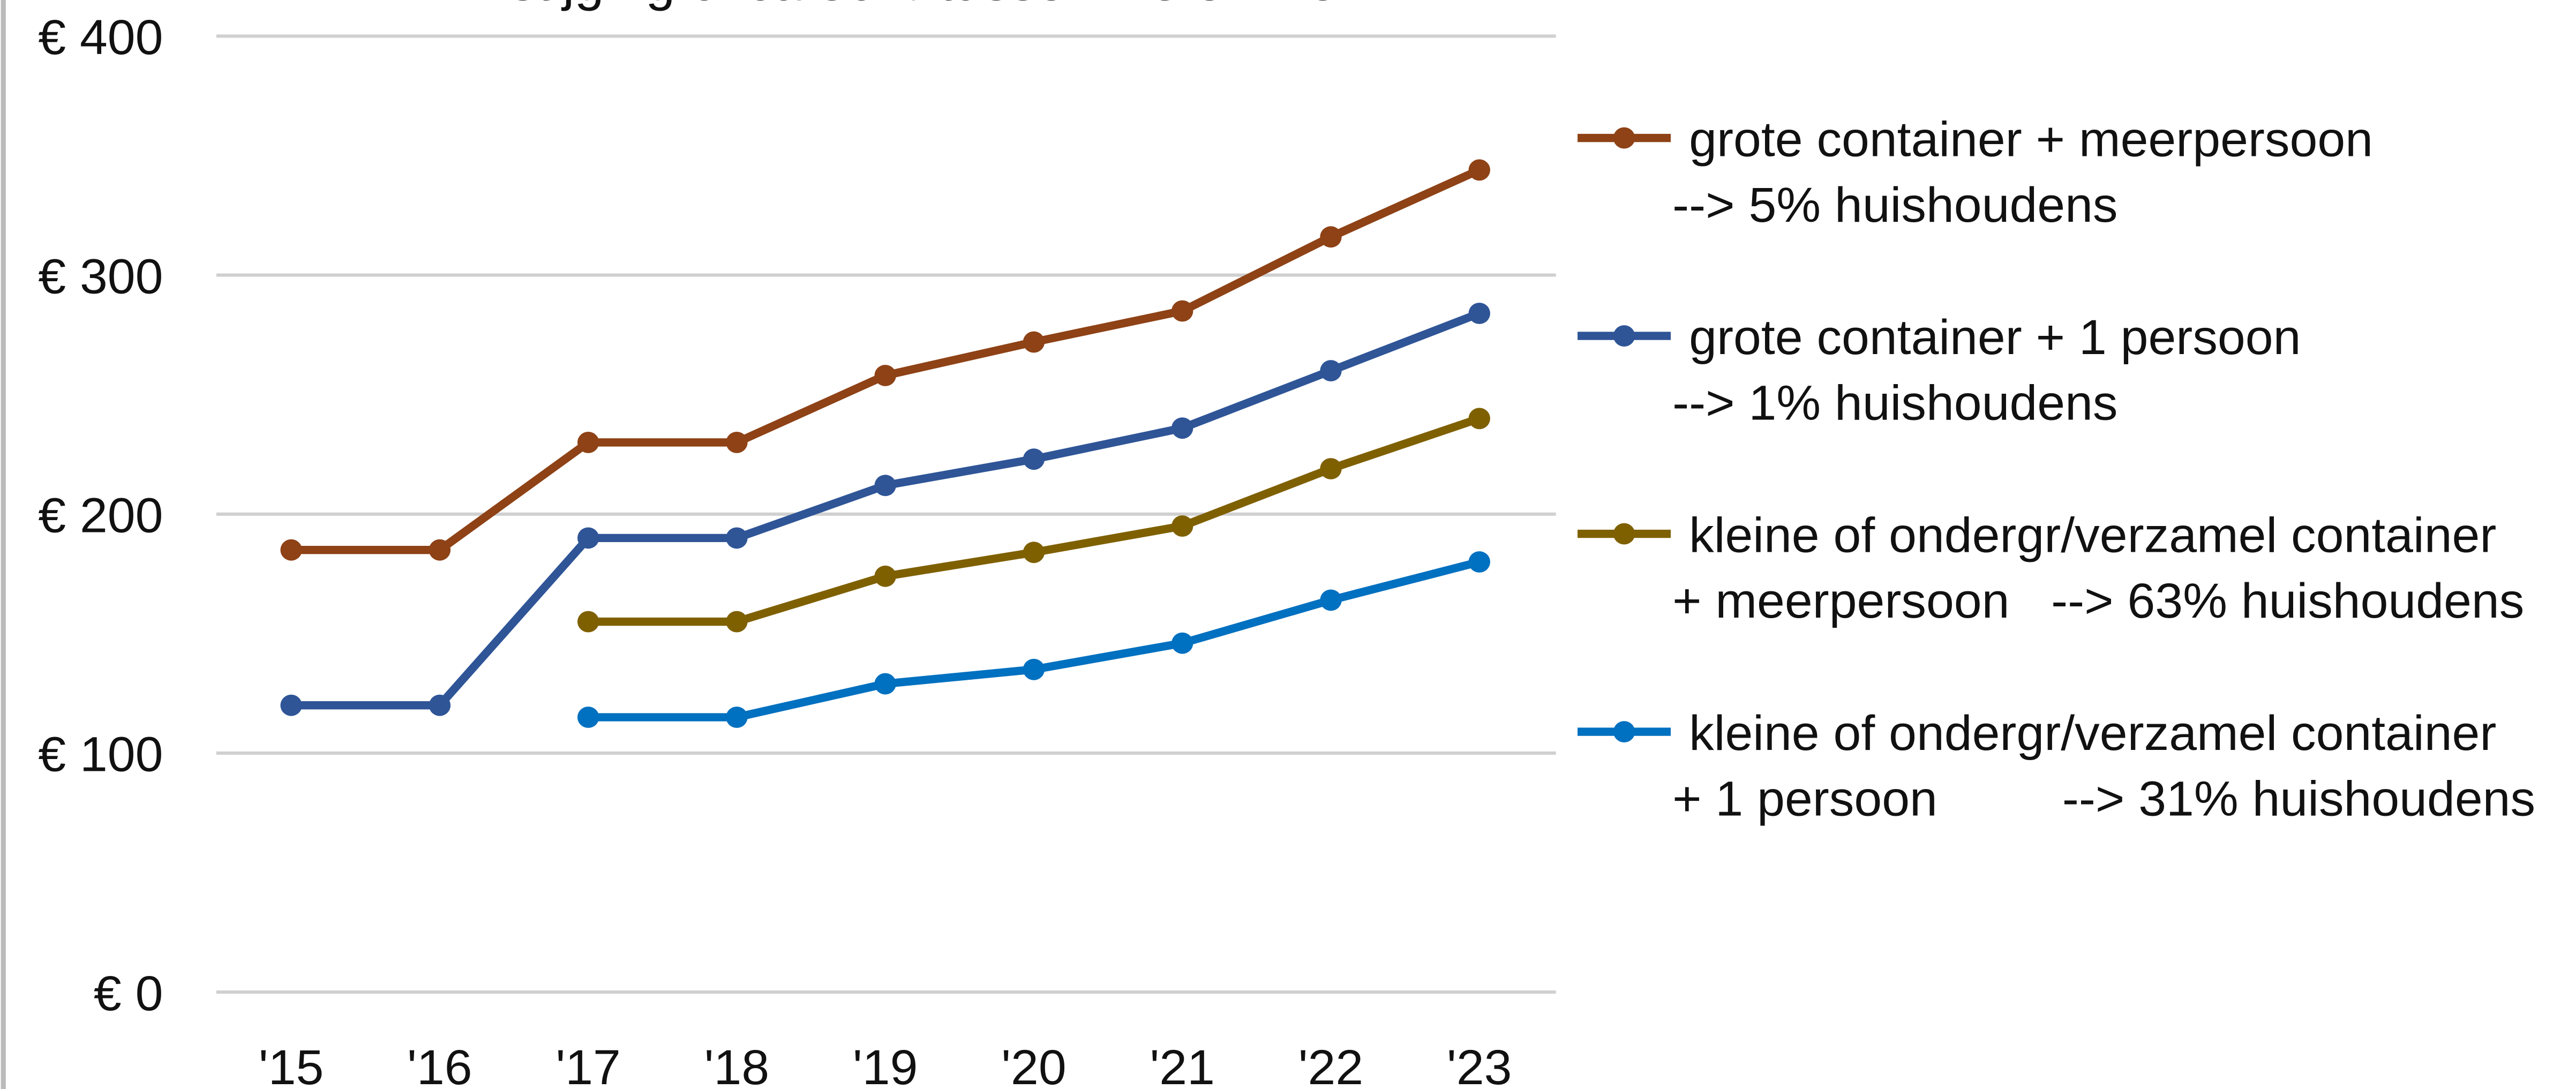 The height and width of the screenshot is (1089, 2576). What do you see at coordinates (439, 1064) in the screenshot?
I see `x-tick-label: '16` at bounding box center [439, 1064].